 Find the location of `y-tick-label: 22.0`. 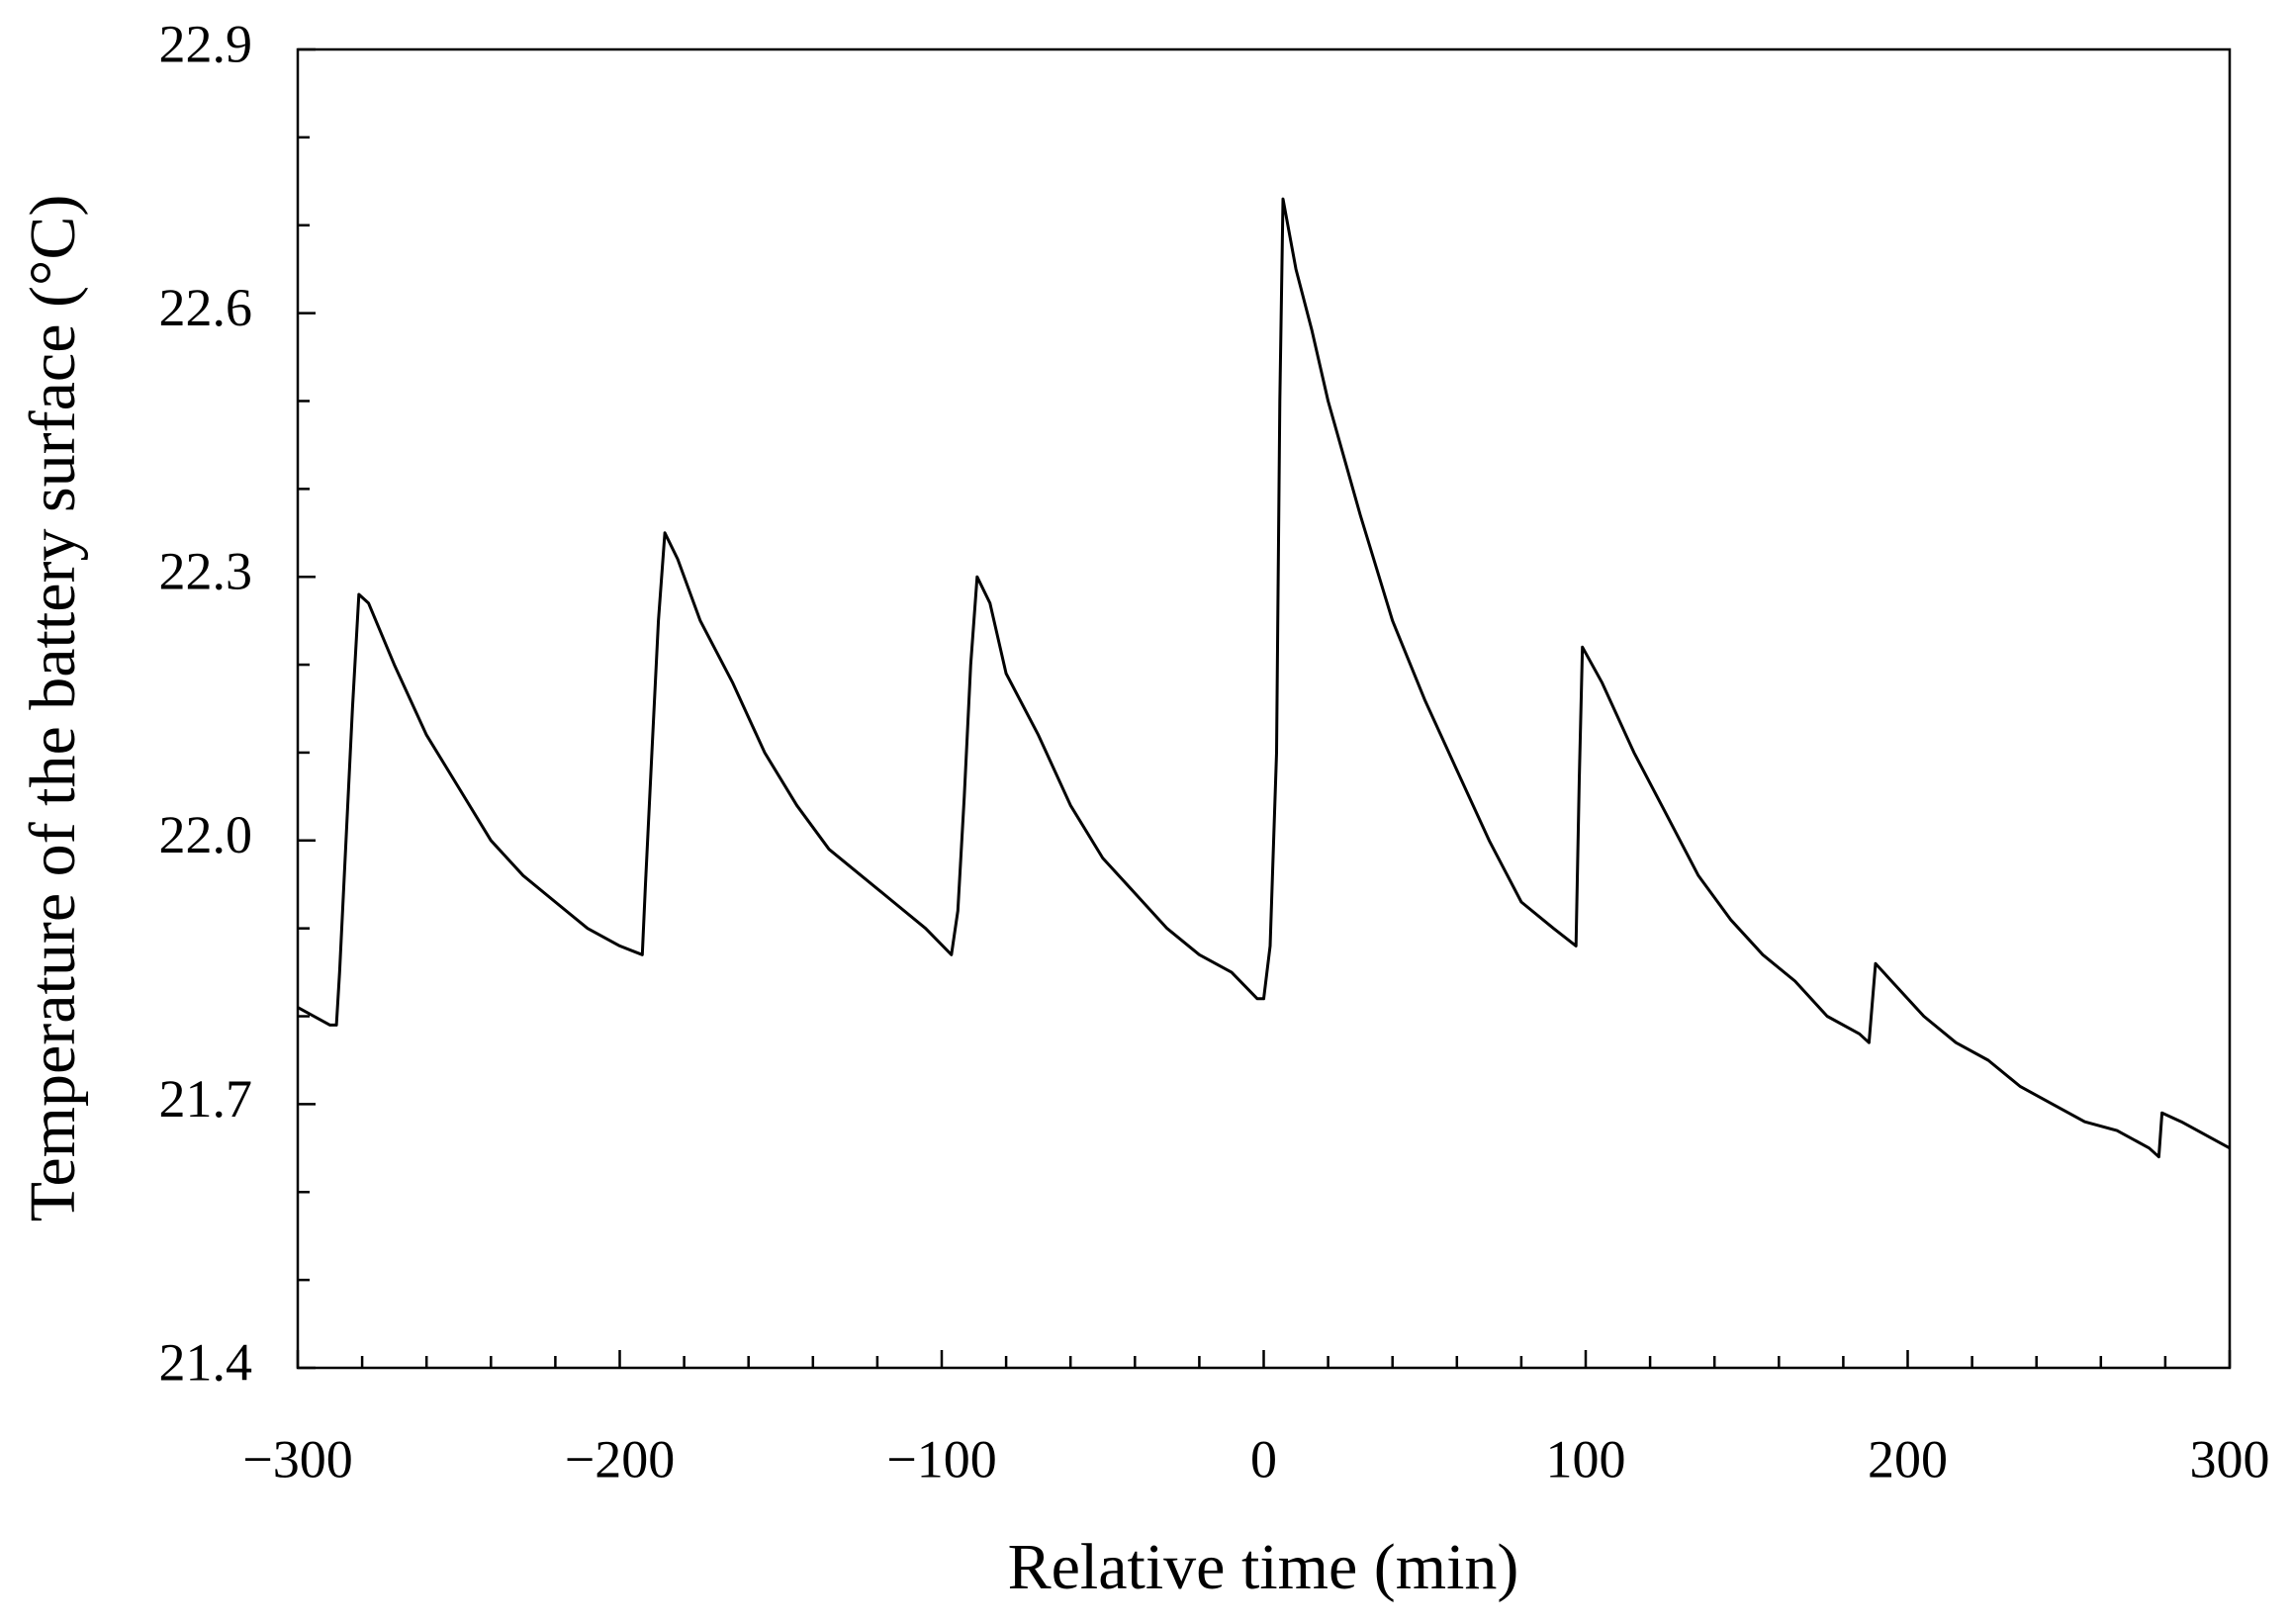

y-tick-label: 22.0 is located at coordinates (206, 834).